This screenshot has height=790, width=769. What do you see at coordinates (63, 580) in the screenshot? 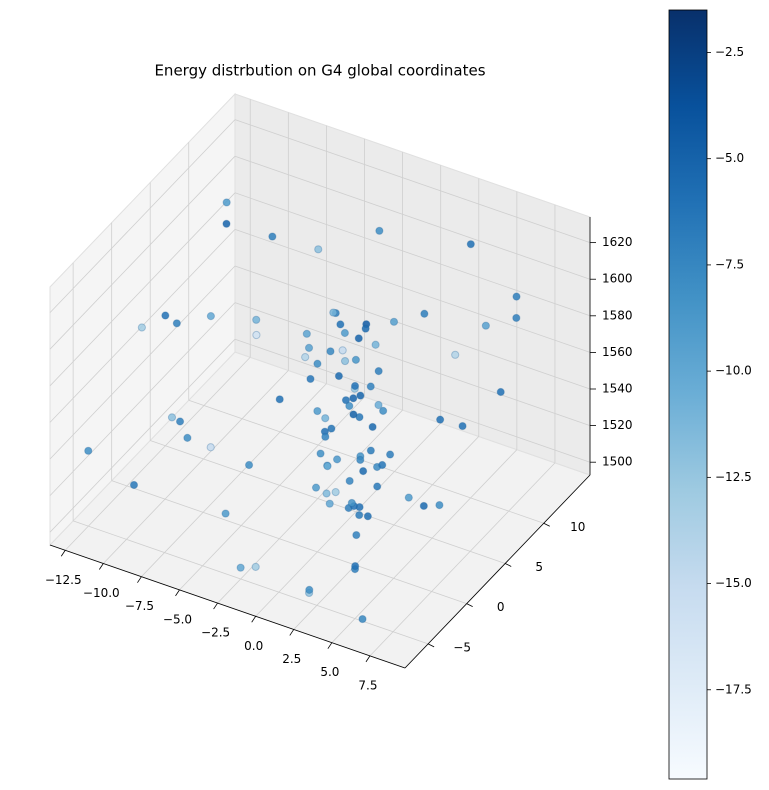
I see `x-tick-label: −12.5` at bounding box center [63, 580].